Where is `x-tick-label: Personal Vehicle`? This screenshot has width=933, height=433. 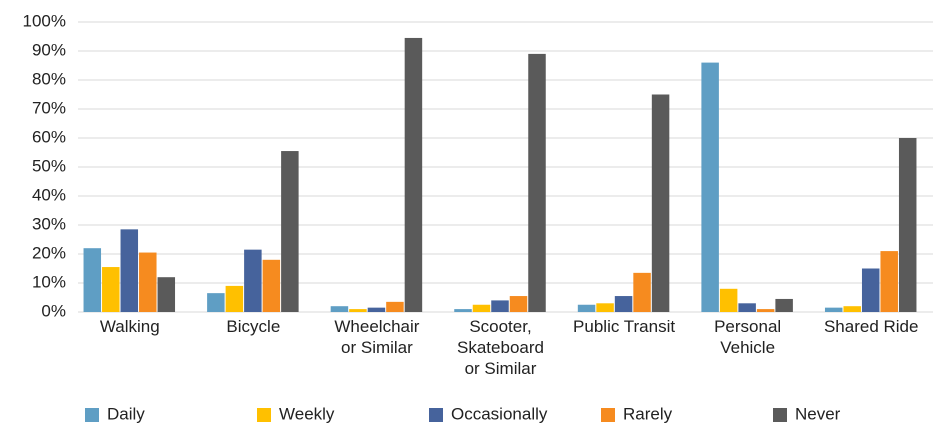 x-tick-label: Personal Vehicle is located at coordinates (747, 337).